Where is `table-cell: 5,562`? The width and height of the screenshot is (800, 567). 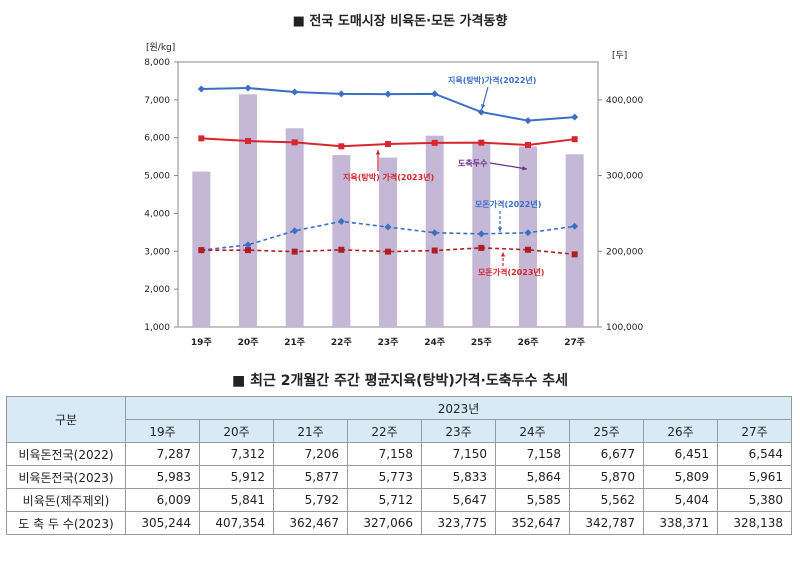
table-cell: 5,562 is located at coordinates (606, 500).